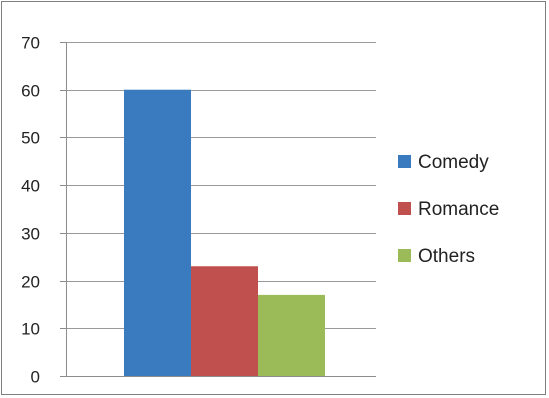 This screenshot has width=549, height=398. I want to click on y-tick-label: 0, so click(35, 377).